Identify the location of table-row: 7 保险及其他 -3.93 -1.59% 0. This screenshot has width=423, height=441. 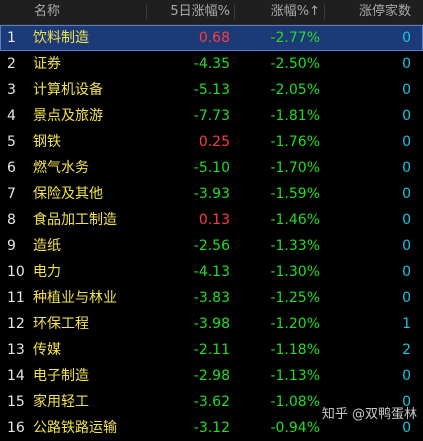
(211, 194).